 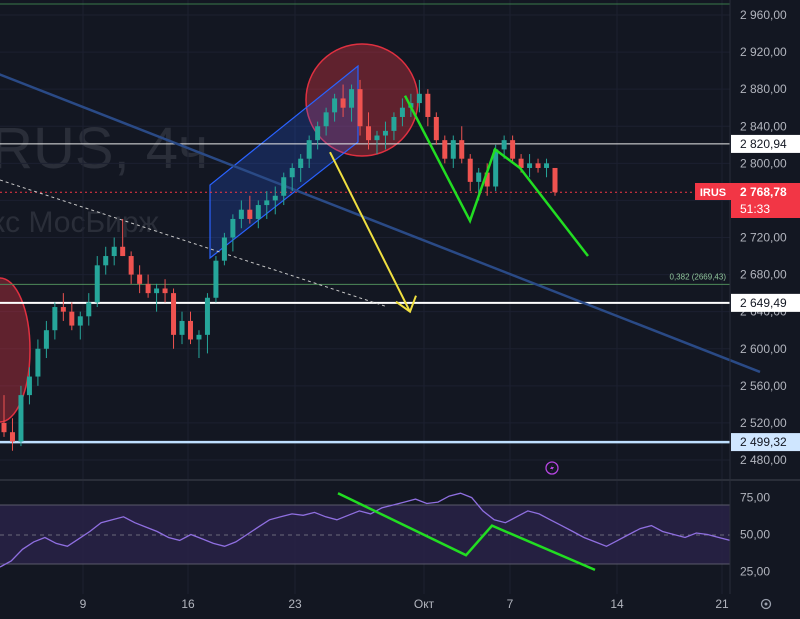 I want to click on rsi-tick-label: 75,00, so click(x=755, y=498).